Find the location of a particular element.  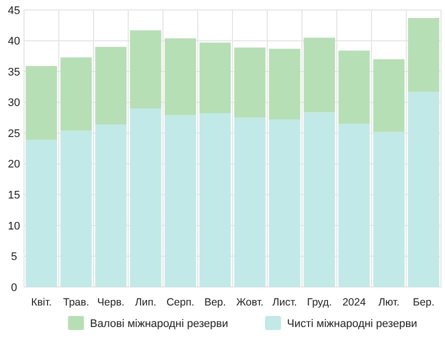

legend-label: Валові міжнародні резерви is located at coordinates (159, 324).